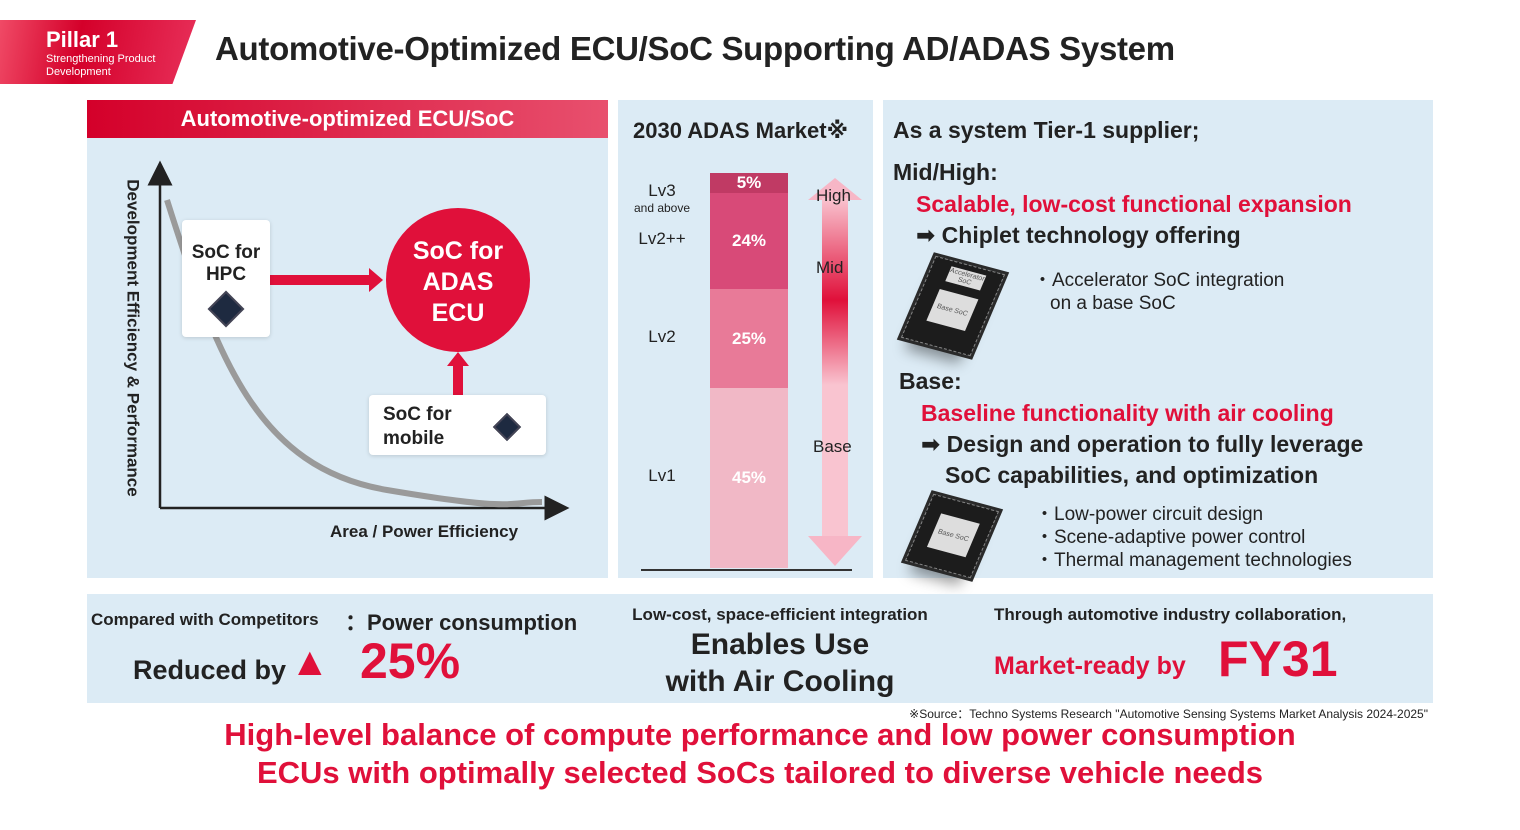 The image size is (1520, 830). Describe the element at coordinates (749, 478) in the screenshot. I see `bar-segment-lv1: 45%` at that location.